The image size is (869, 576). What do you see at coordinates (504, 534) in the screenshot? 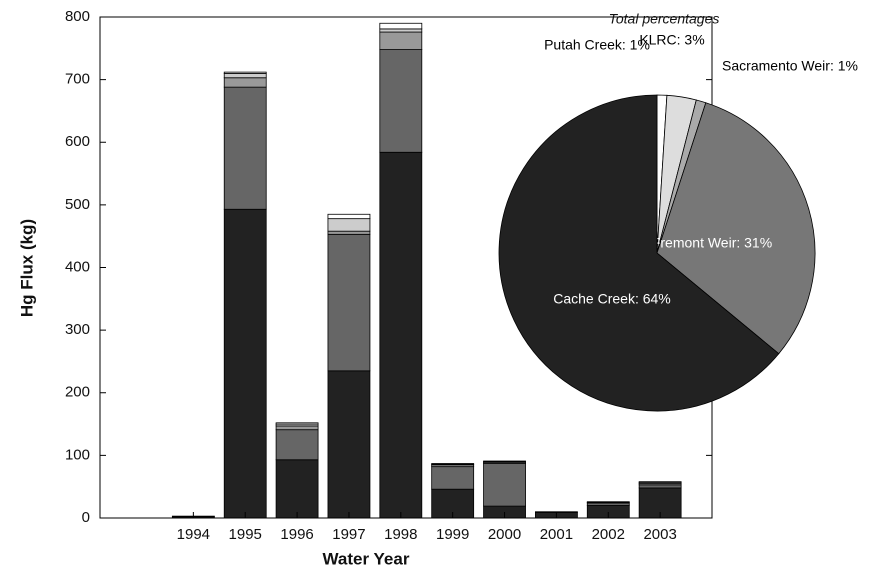
I see `x-tick-label: 2000` at bounding box center [504, 534].